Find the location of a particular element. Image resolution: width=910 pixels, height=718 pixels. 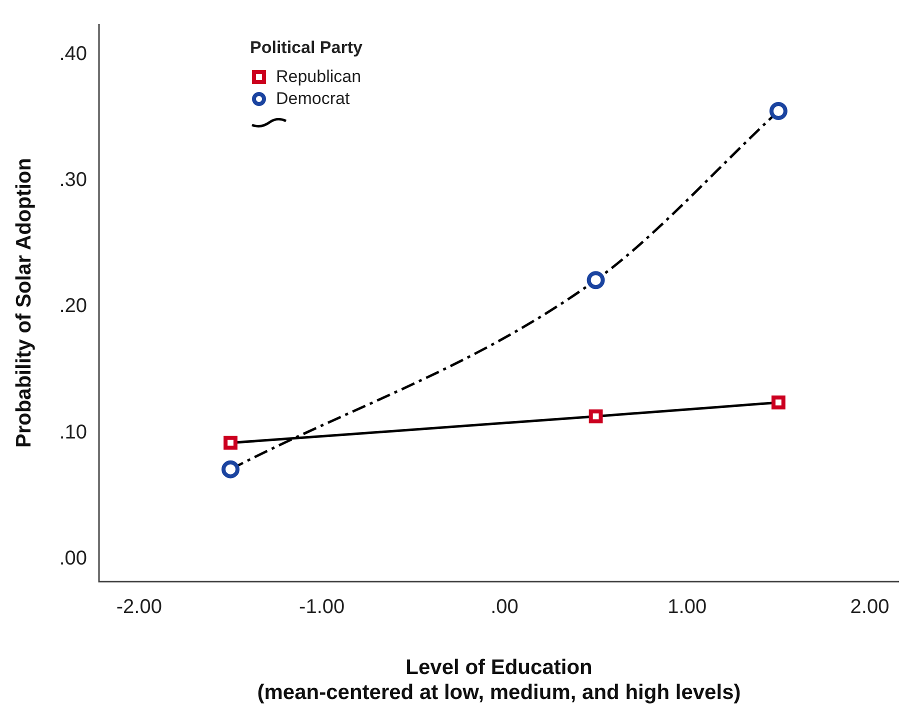

legend-title: Political Party is located at coordinates (306, 48).